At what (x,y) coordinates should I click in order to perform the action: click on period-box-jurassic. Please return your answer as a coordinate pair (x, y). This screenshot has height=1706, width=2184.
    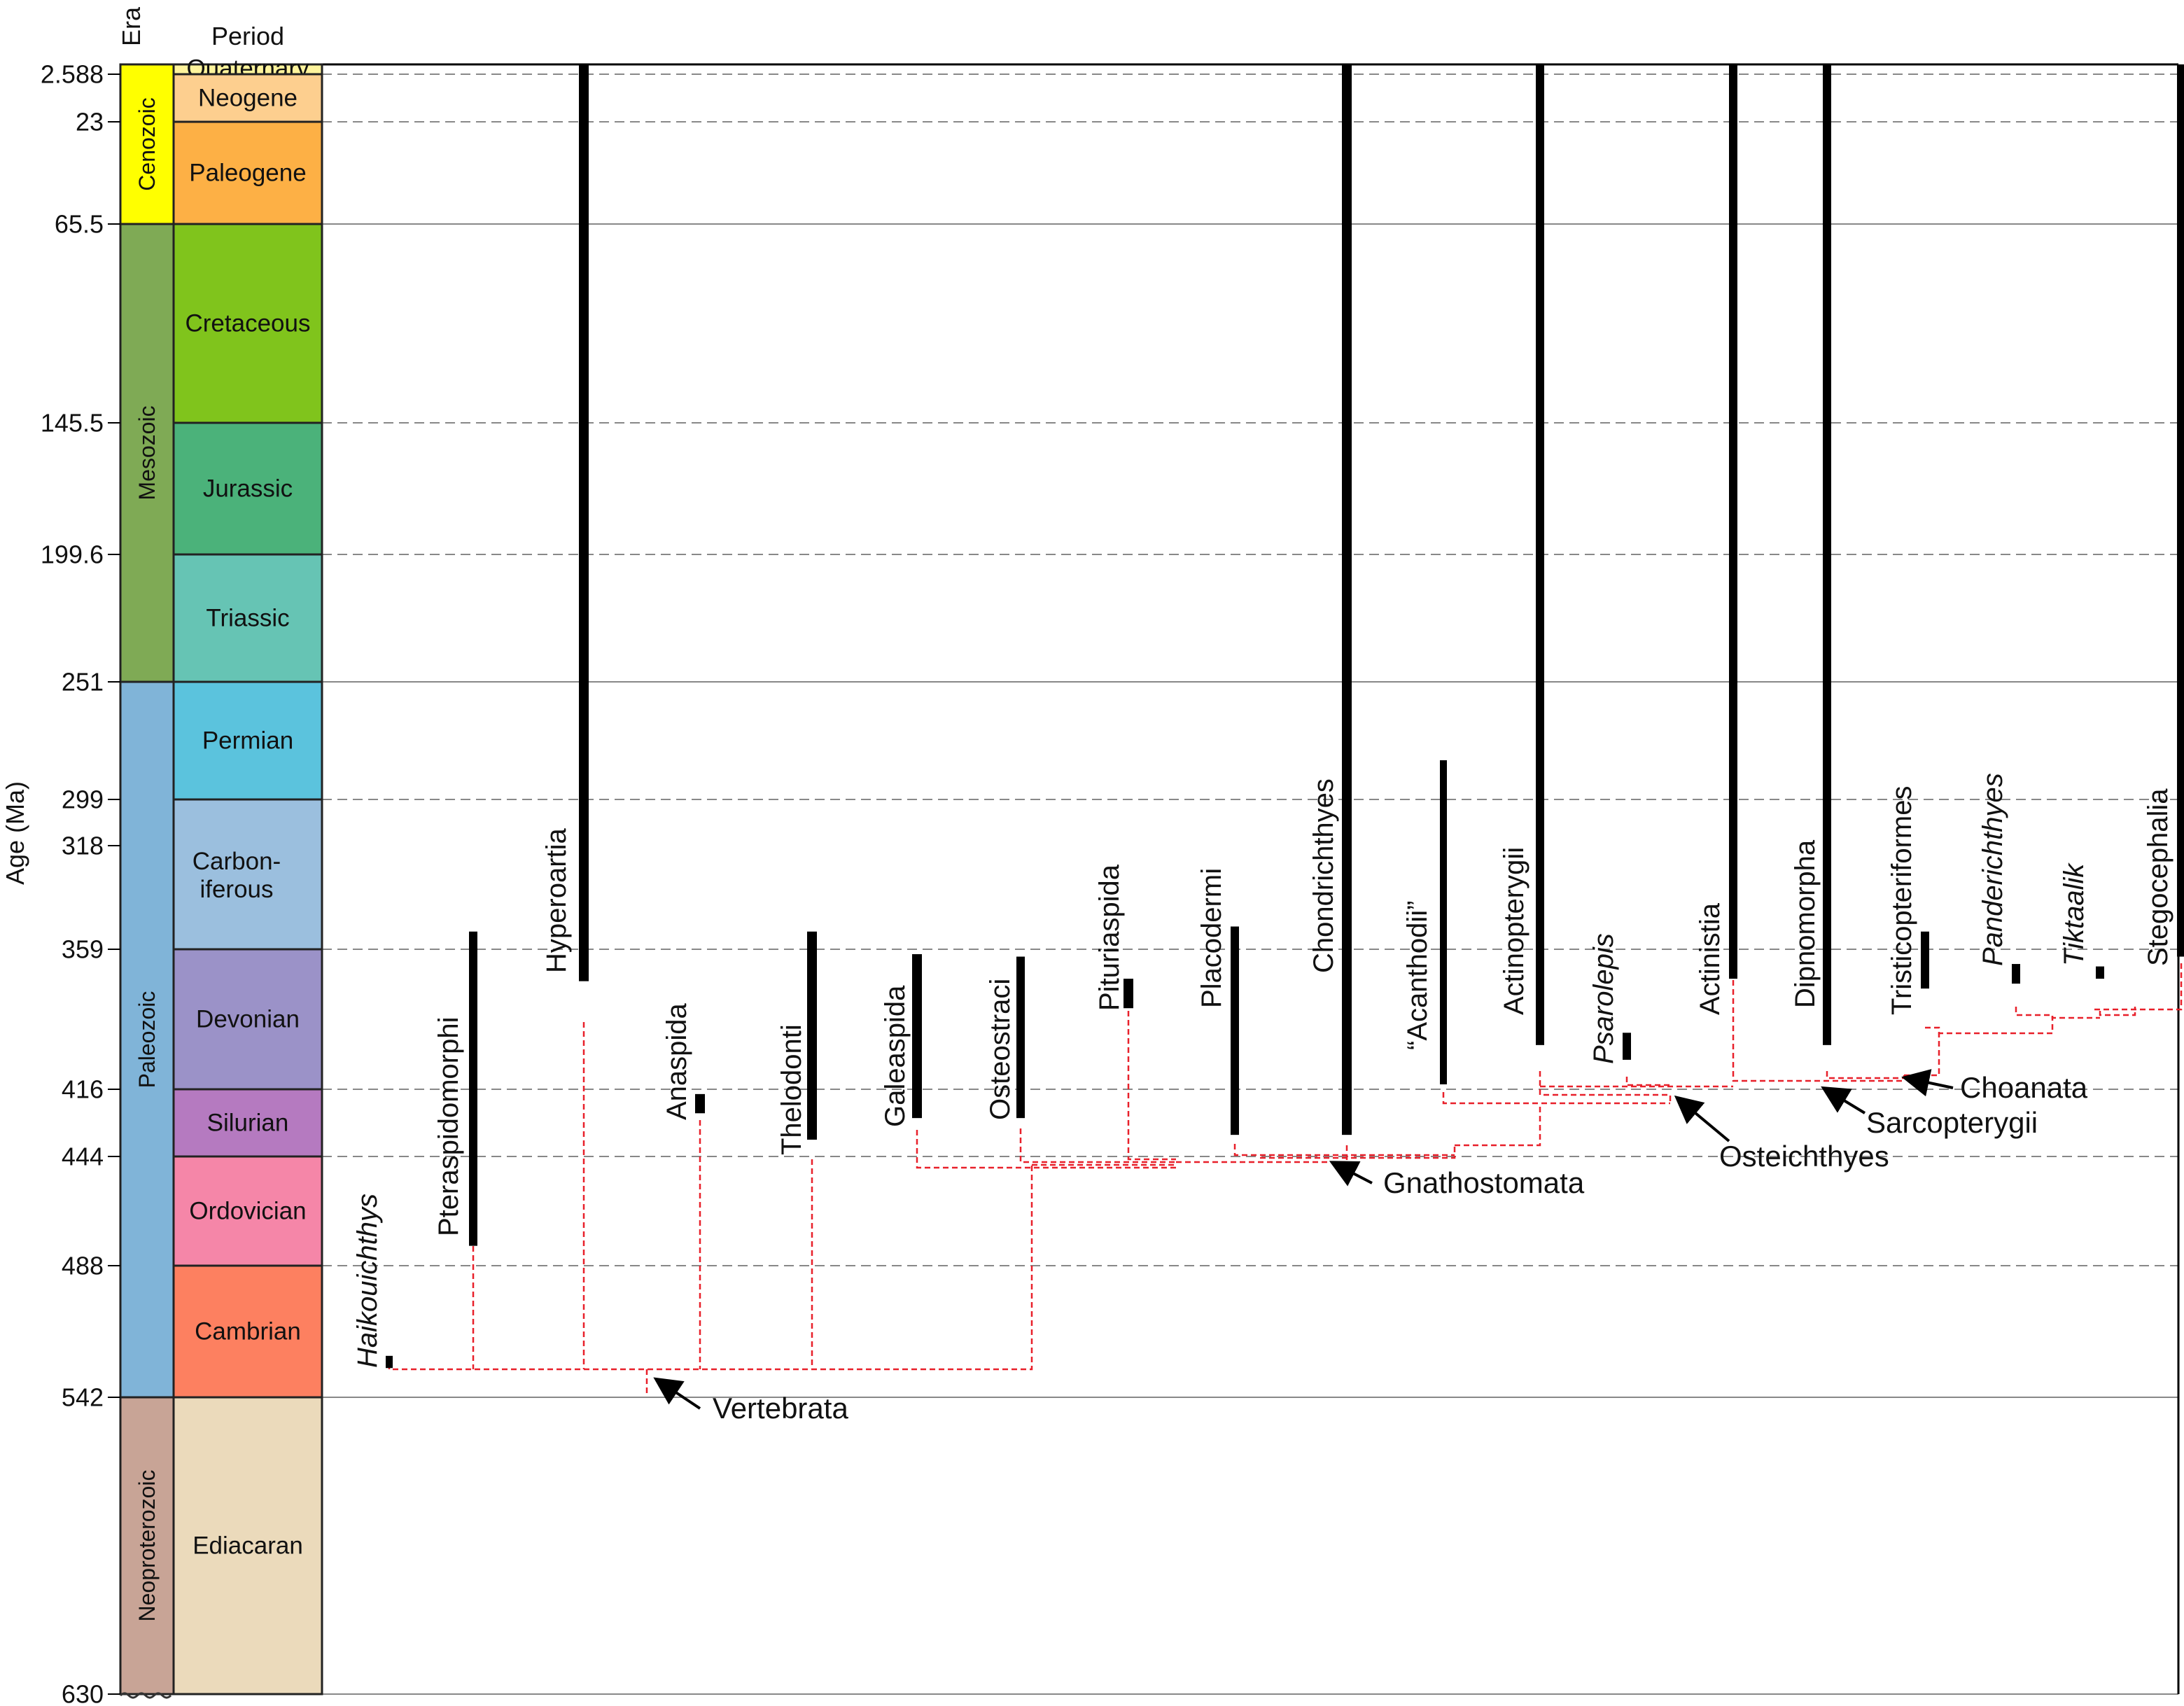
    Looking at the image, I should click on (247, 488).